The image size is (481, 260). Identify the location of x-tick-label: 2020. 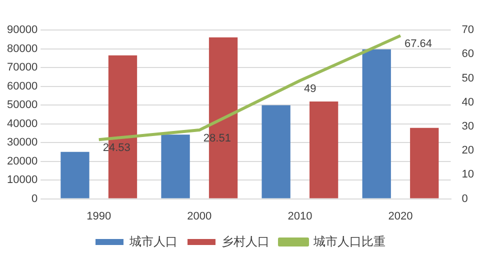
(400, 216).